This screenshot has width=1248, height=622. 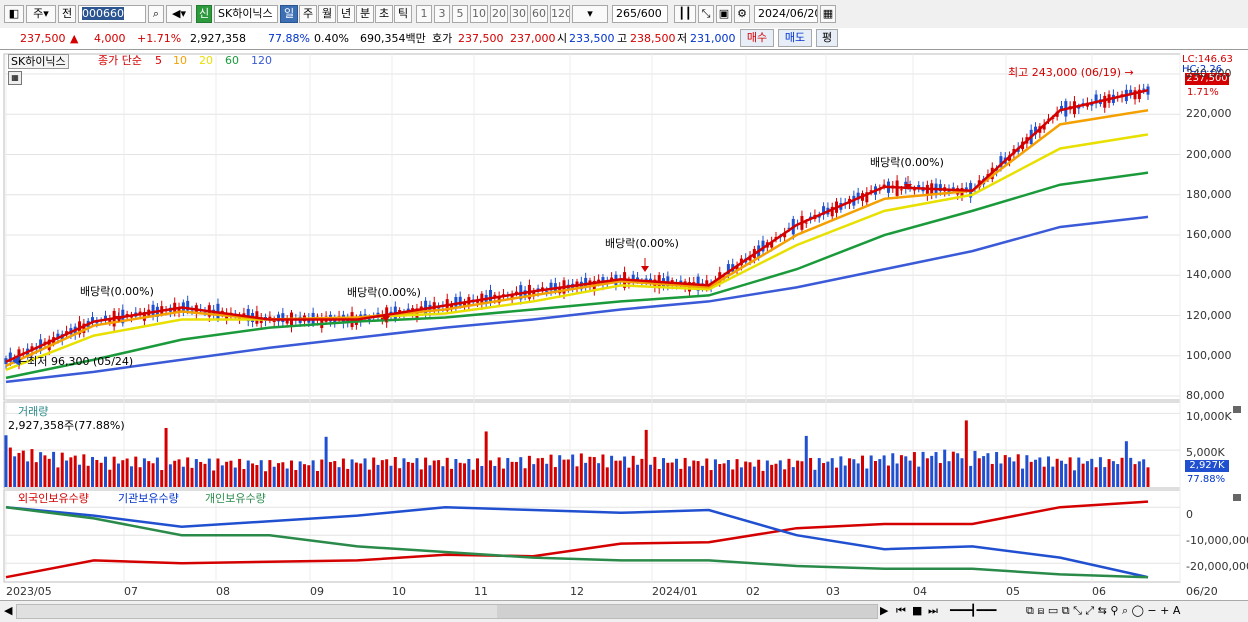 What do you see at coordinates (1189, 514) in the screenshot?
I see `holdings-tick: 0` at bounding box center [1189, 514].